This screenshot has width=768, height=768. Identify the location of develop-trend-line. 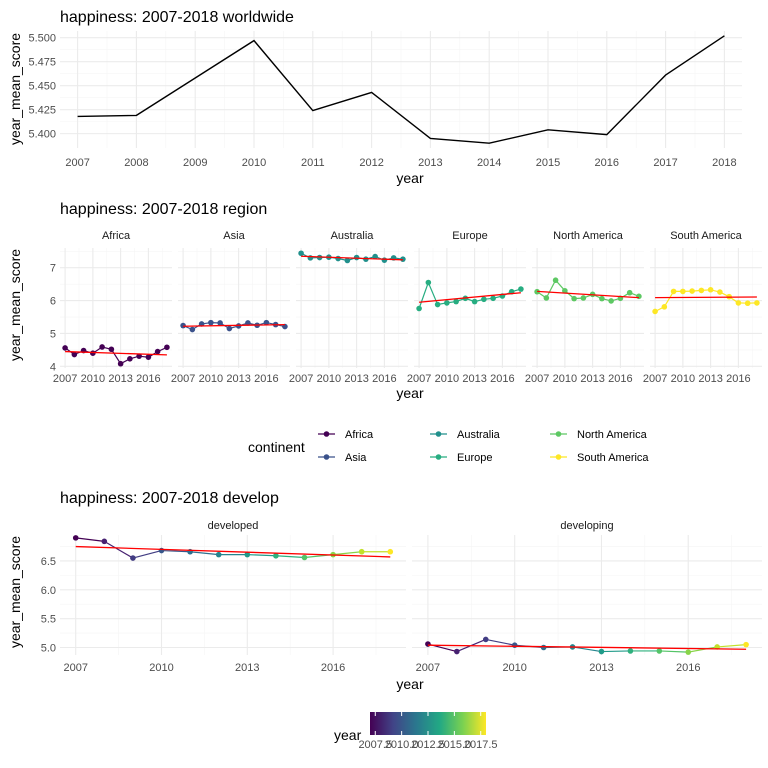
(233, 551).